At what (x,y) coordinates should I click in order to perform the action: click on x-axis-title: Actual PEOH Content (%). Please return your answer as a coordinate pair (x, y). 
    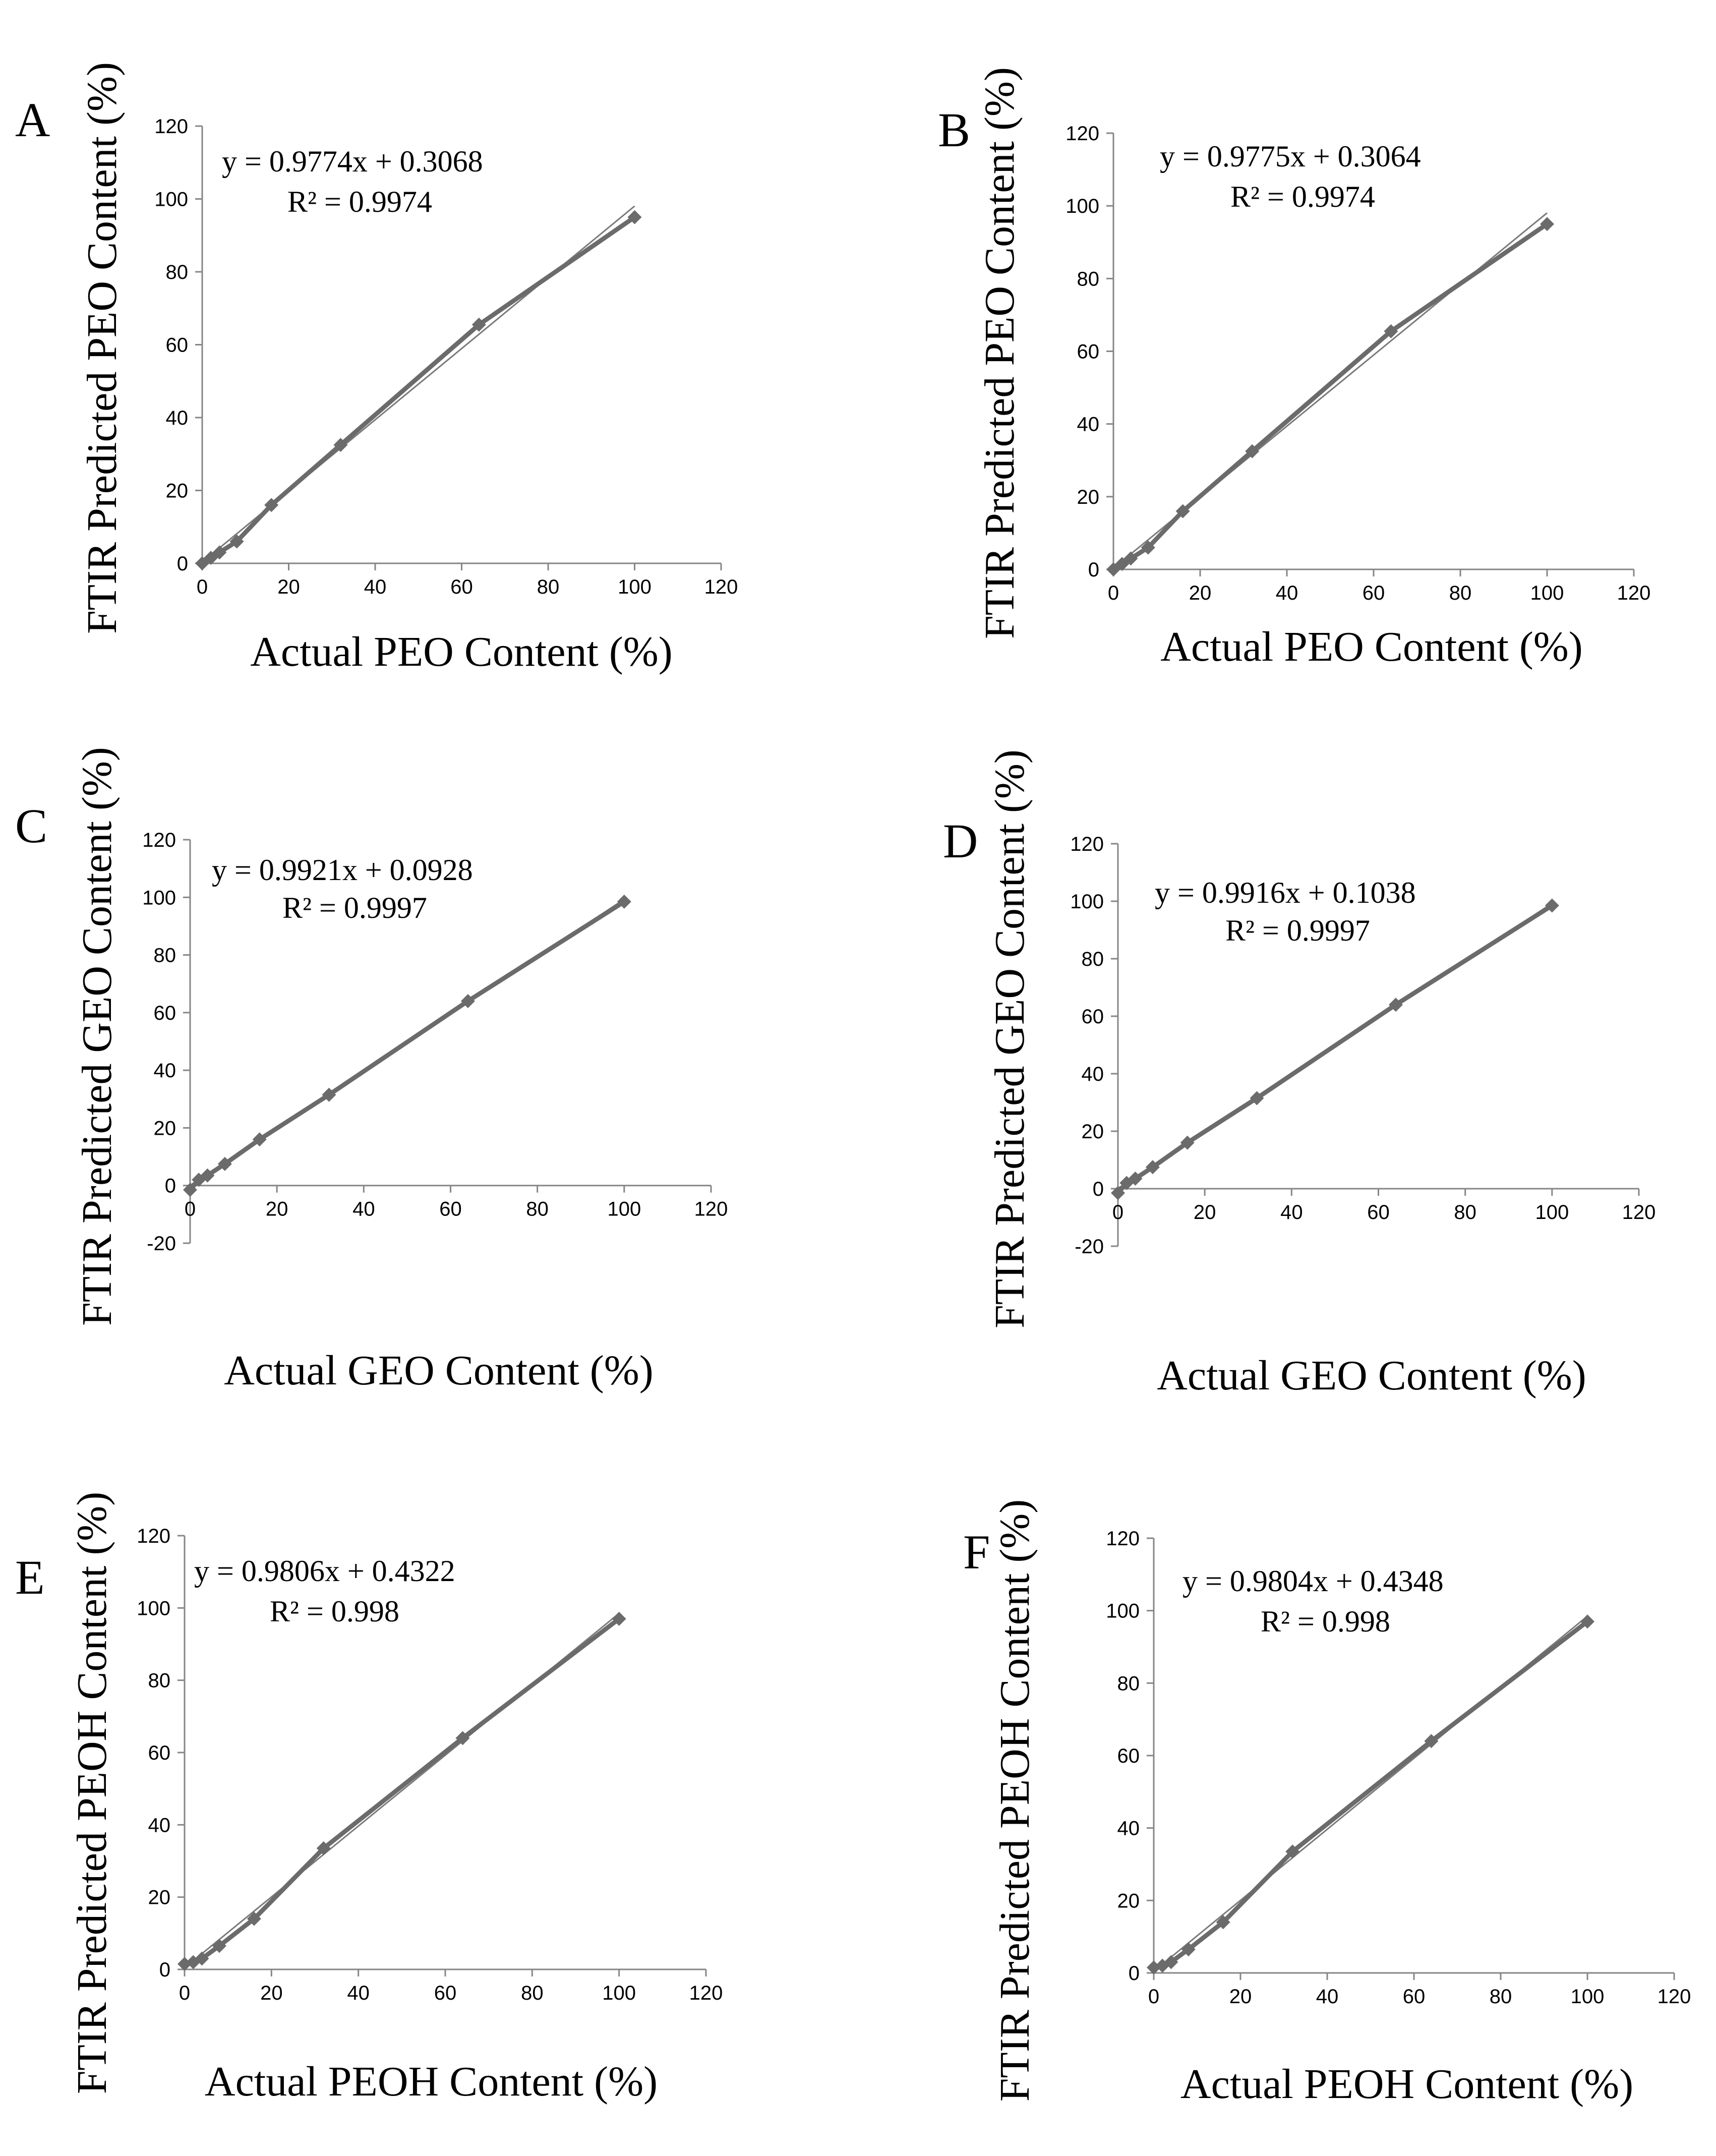
    Looking at the image, I should click on (431, 2081).